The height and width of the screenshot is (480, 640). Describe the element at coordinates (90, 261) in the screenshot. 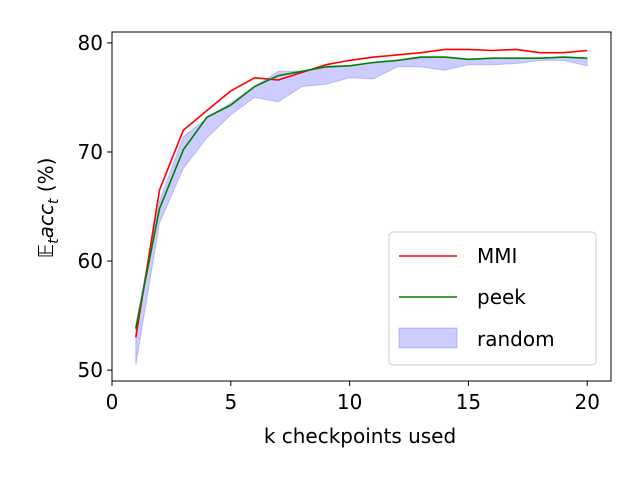

I see `y-tick-label: 60` at that location.